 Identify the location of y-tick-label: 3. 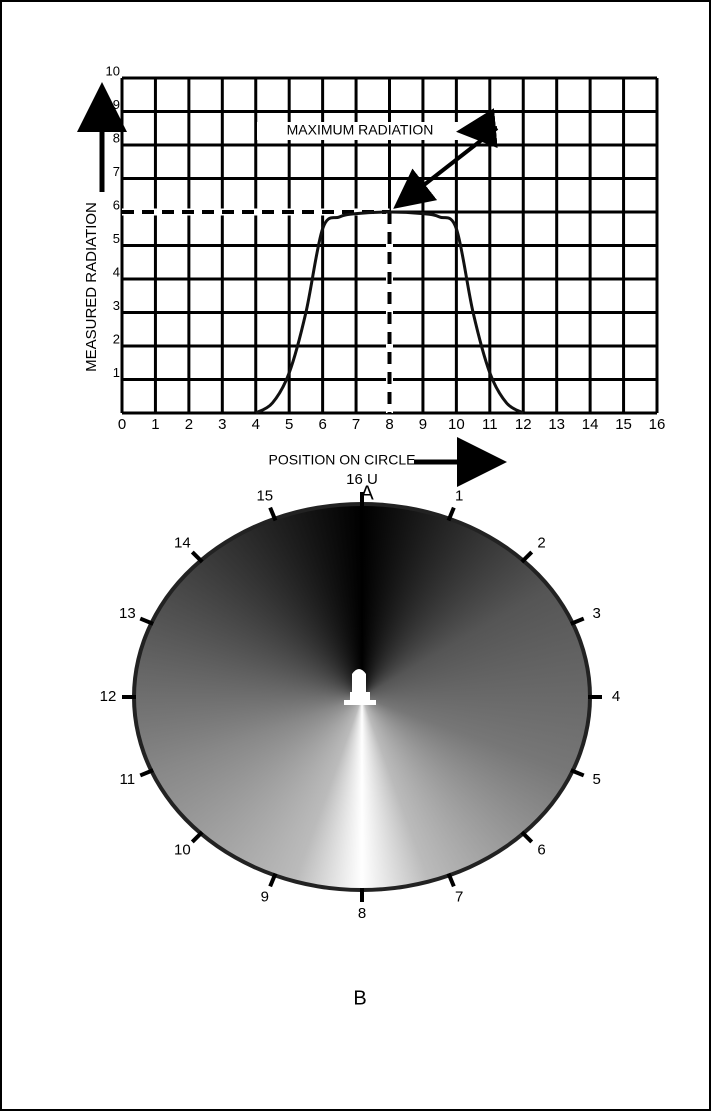
(116, 305).